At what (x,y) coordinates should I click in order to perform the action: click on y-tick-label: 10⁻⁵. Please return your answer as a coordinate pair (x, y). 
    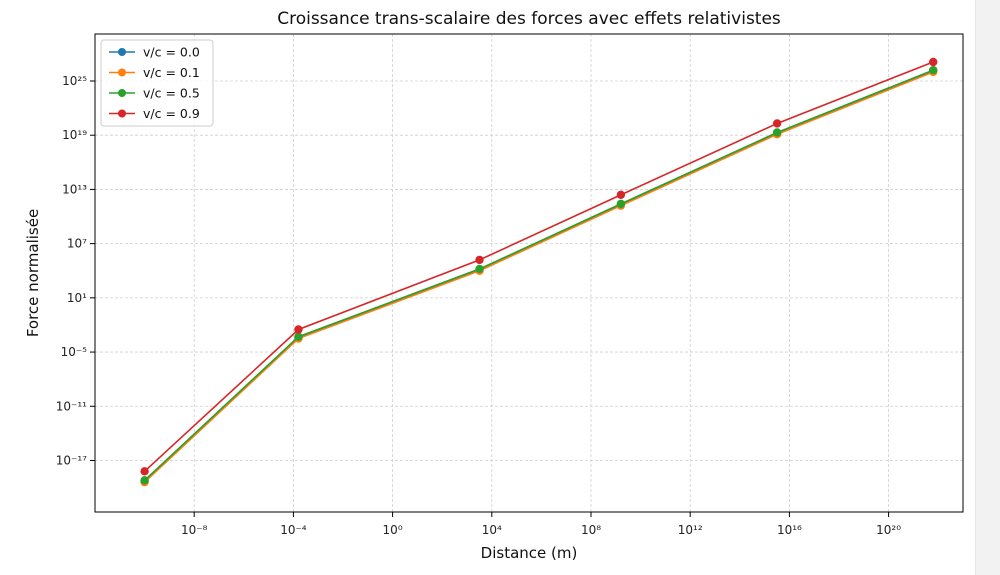
    Looking at the image, I should click on (74, 352).